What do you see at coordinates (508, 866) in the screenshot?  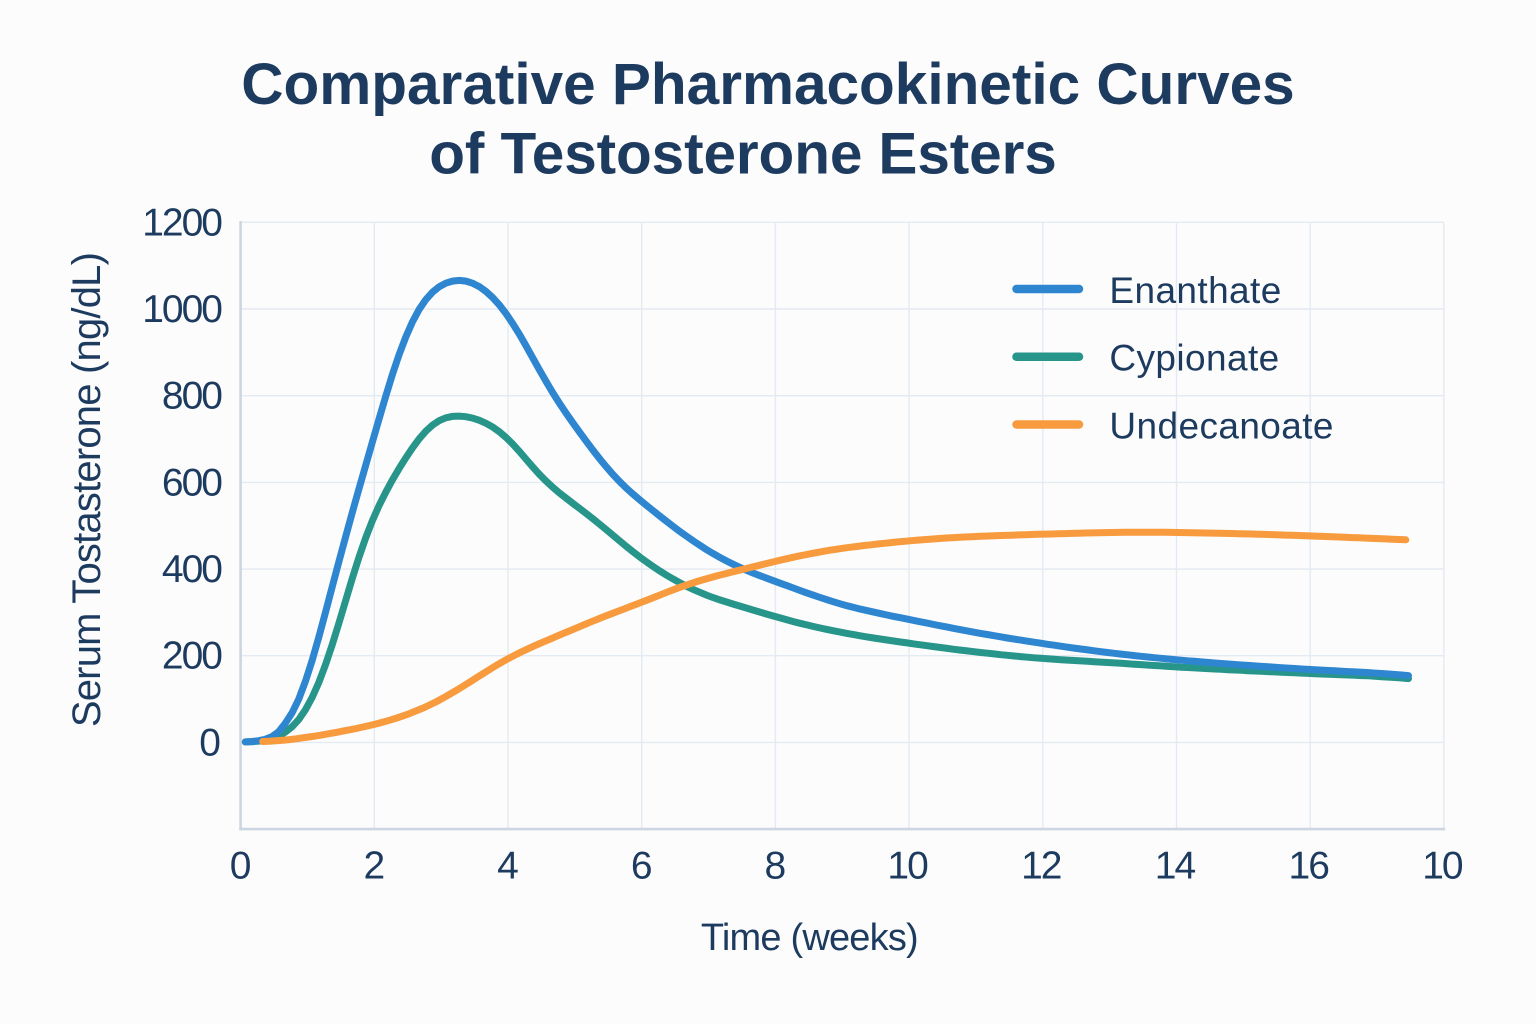 I see `svg-text: 4` at bounding box center [508, 866].